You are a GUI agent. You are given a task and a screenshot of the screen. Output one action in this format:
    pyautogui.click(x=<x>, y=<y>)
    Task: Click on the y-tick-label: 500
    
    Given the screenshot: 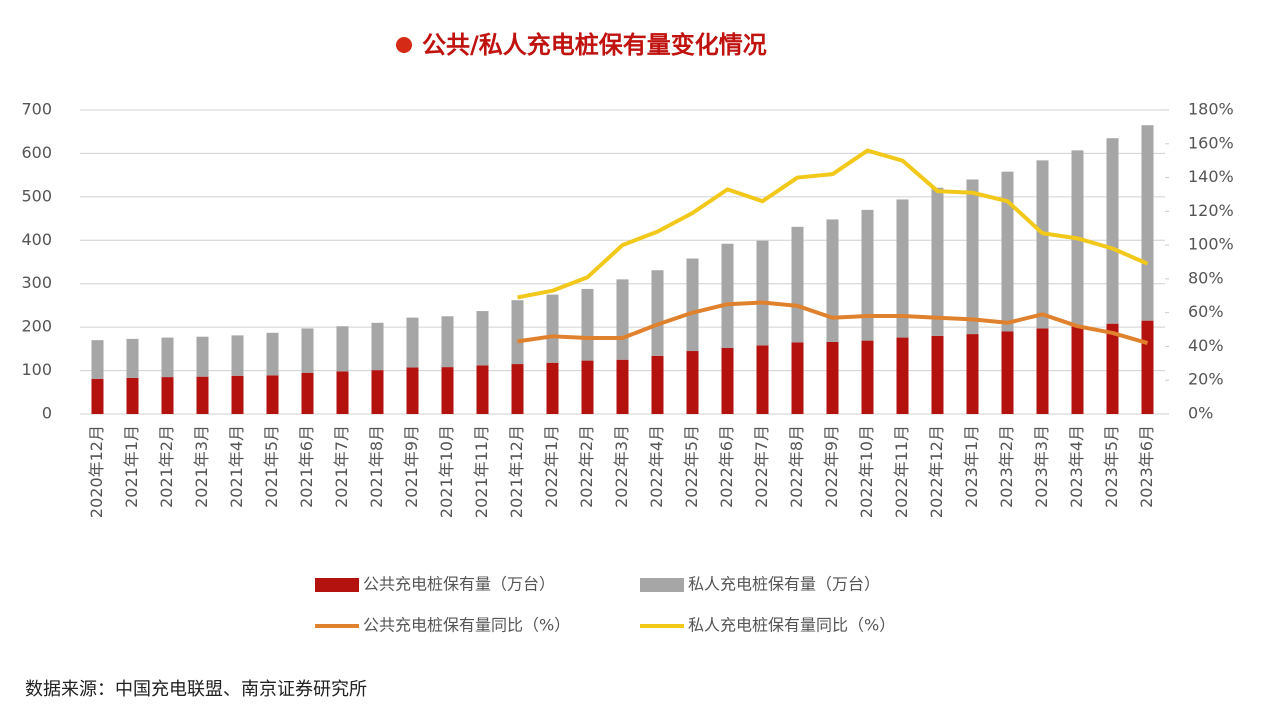 What is the action you would take?
    pyautogui.click(x=36, y=195)
    